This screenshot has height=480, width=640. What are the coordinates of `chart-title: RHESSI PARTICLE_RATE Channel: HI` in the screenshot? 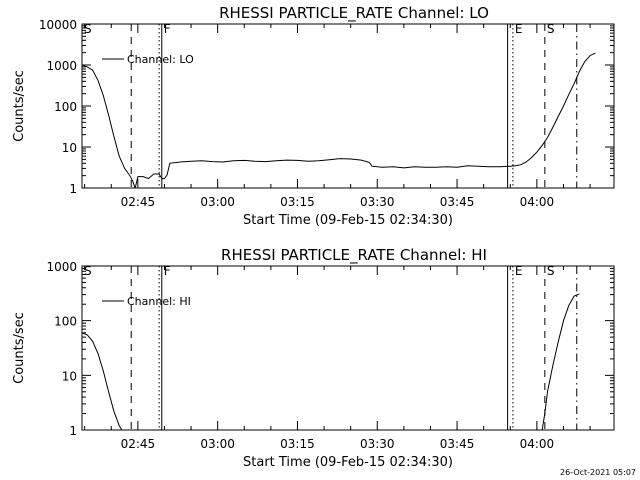 It's located at (354, 255).